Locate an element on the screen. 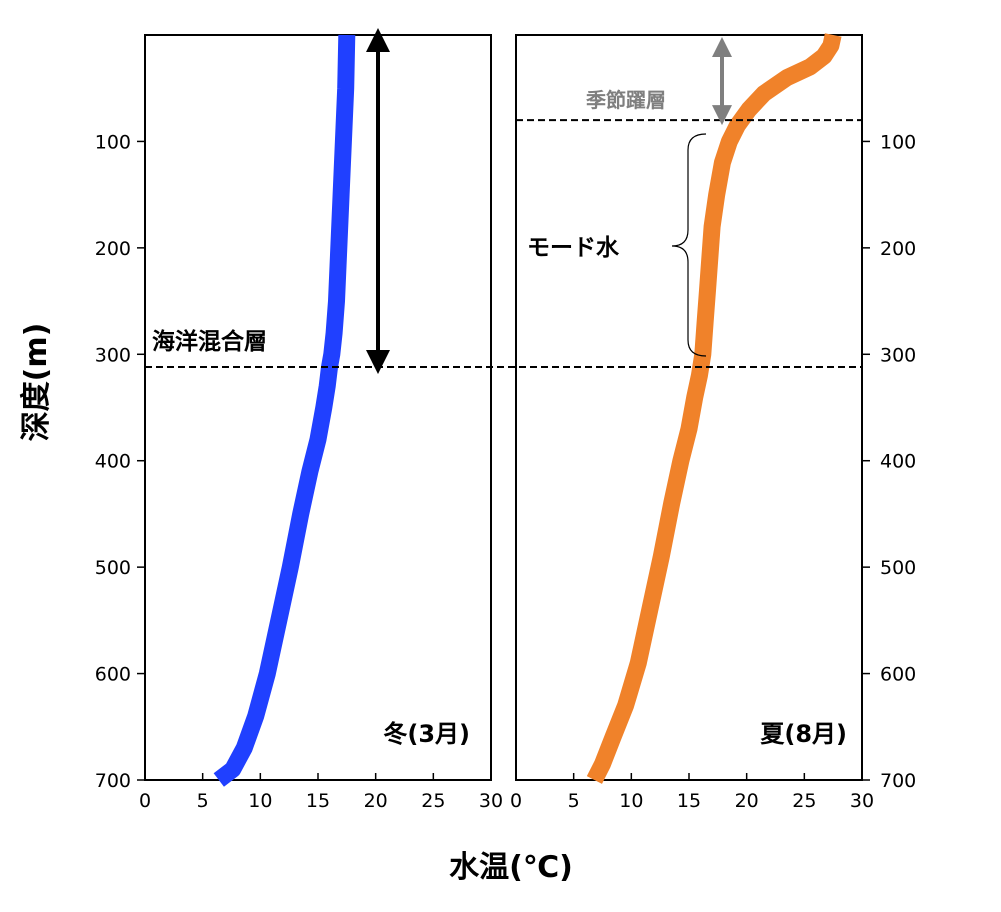 The height and width of the screenshot is (912, 1001). summer-x-tick-label: 0 is located at coordinates (516, 801).